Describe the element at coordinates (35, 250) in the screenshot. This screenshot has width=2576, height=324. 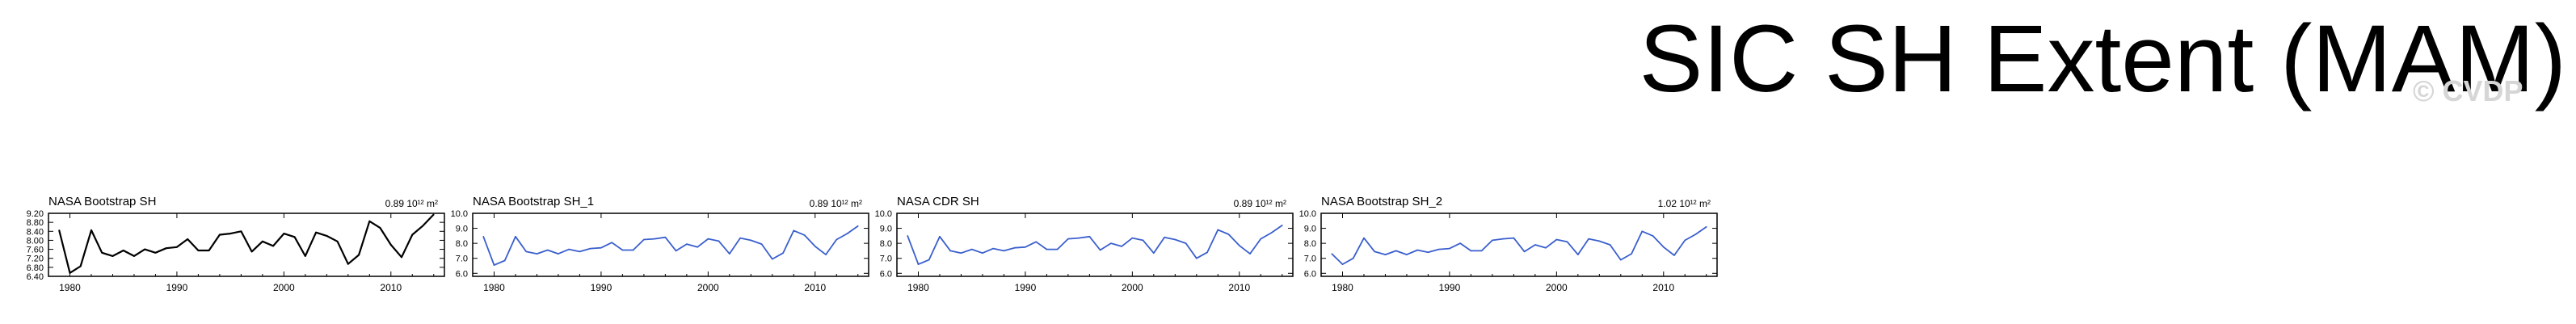
I see `y-tick-label: 7.60` at that location.